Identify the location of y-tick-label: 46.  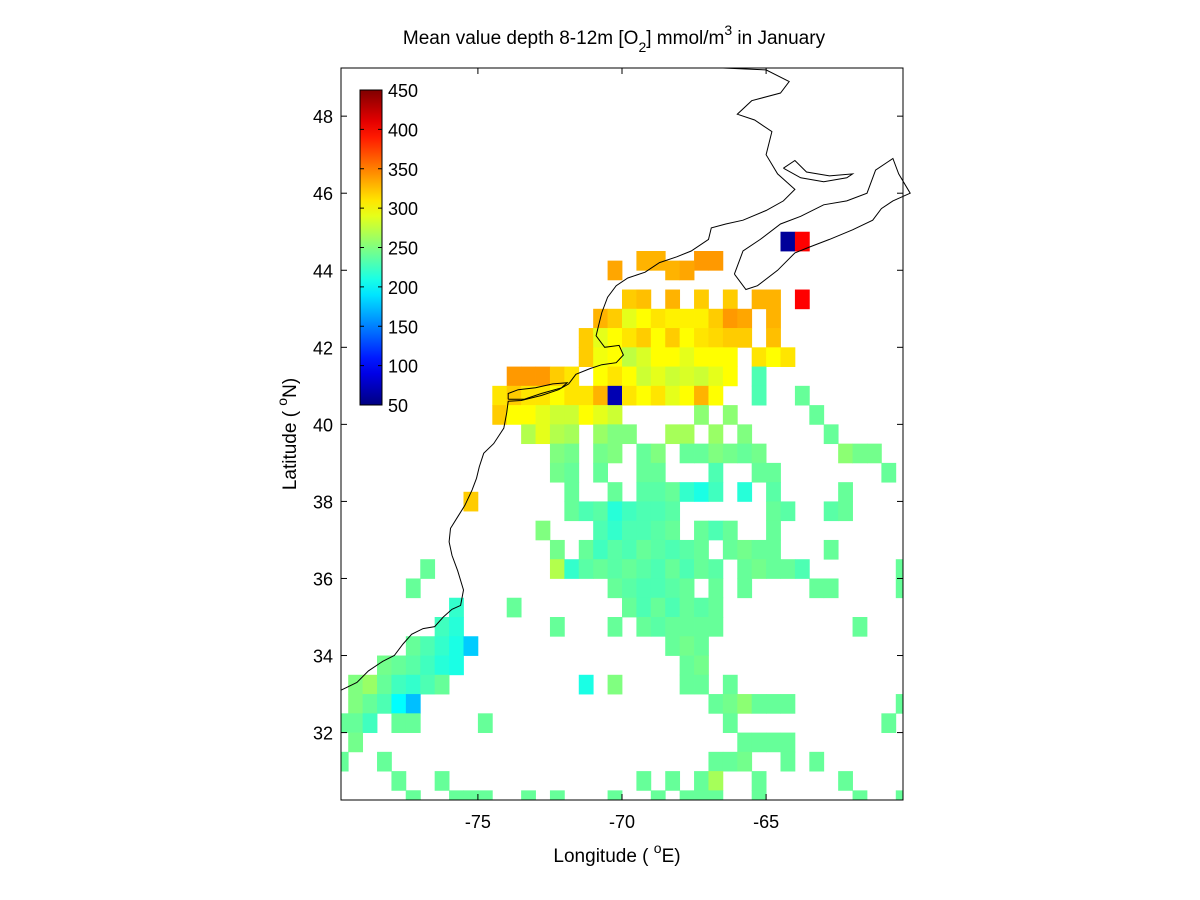
(323, 194).